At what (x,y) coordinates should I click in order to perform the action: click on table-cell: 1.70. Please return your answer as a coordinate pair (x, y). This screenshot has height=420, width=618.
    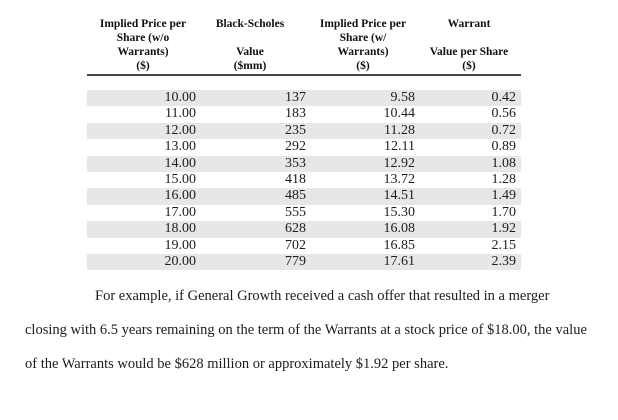
    Looking at the image, I should click on (504, 212).